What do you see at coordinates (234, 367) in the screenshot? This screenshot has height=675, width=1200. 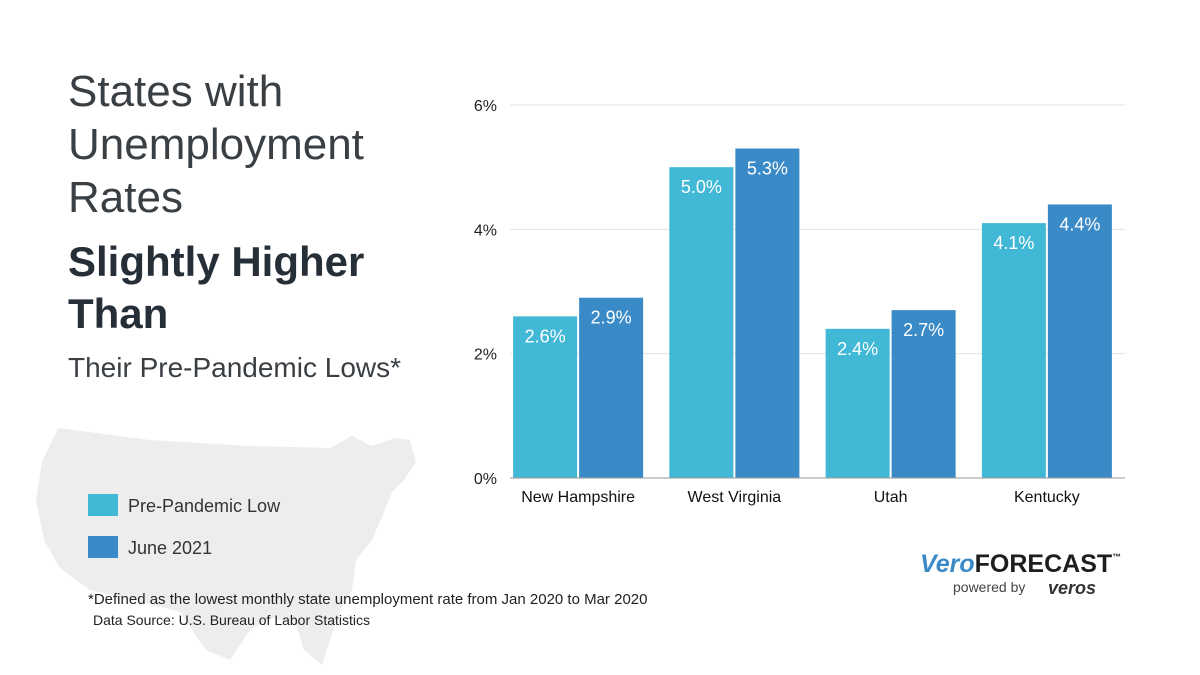 I see `subtitle: Their Pre-Pandemic Lows*` at bounding box center [234, 367].